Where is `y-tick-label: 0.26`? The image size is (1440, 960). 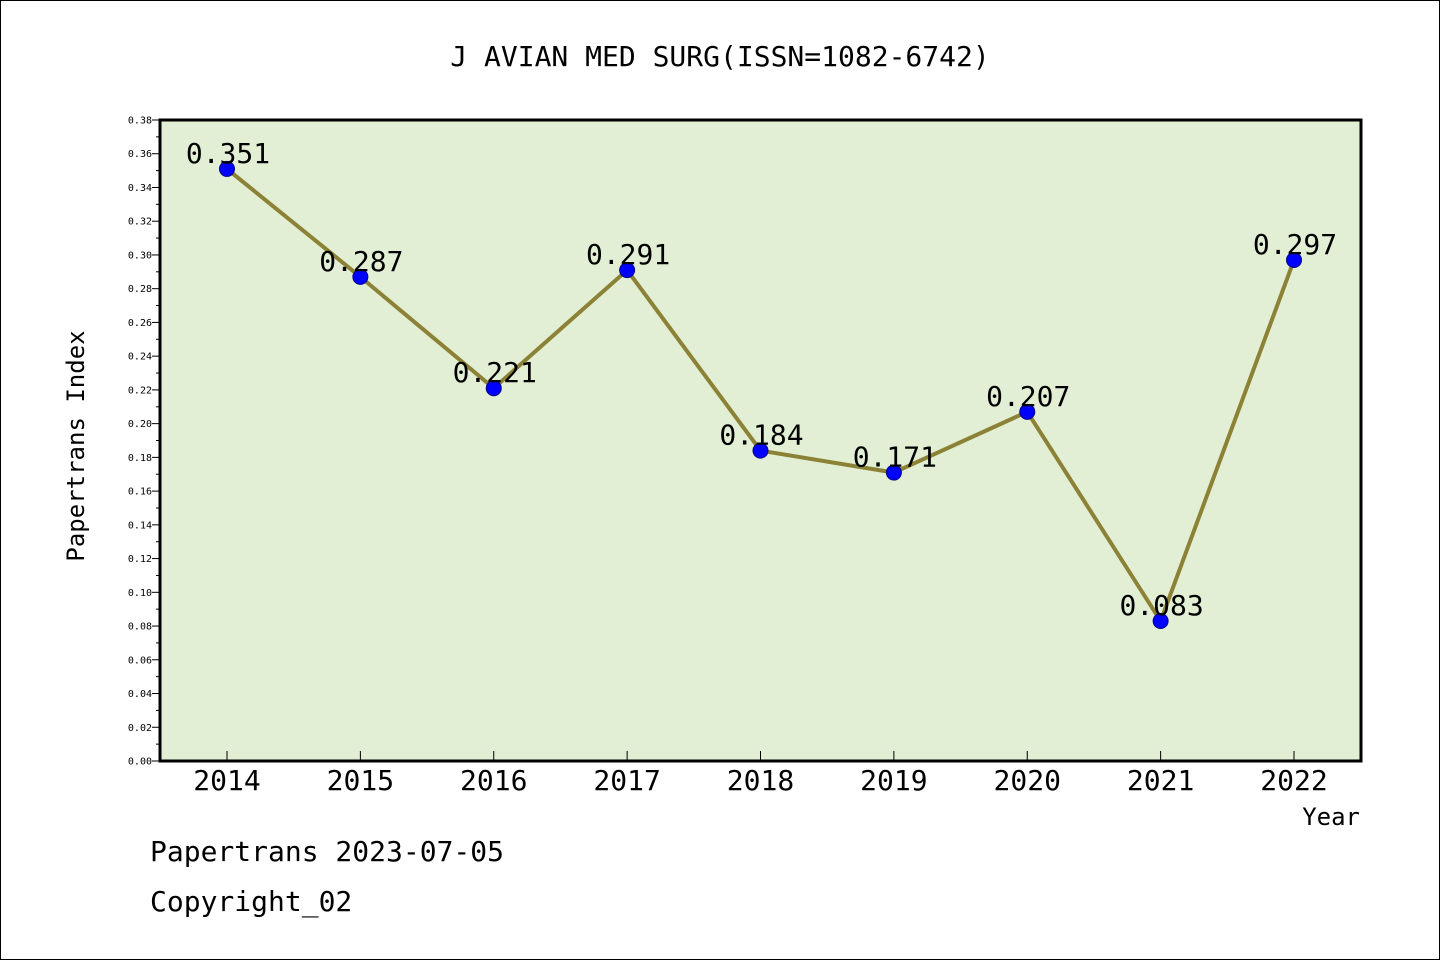
y-tick-label: 0.26 is located at coordinates (140, 323).